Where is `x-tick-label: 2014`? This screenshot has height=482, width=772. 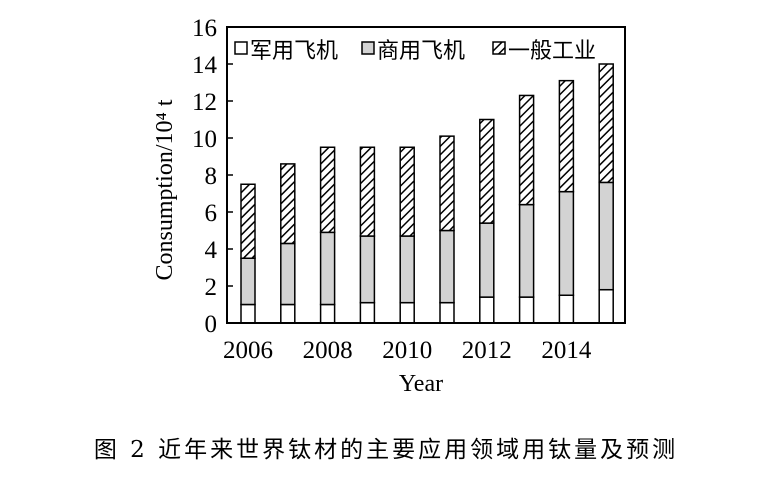 x-tick-label: 2014 is located at coordinates (566, 350).